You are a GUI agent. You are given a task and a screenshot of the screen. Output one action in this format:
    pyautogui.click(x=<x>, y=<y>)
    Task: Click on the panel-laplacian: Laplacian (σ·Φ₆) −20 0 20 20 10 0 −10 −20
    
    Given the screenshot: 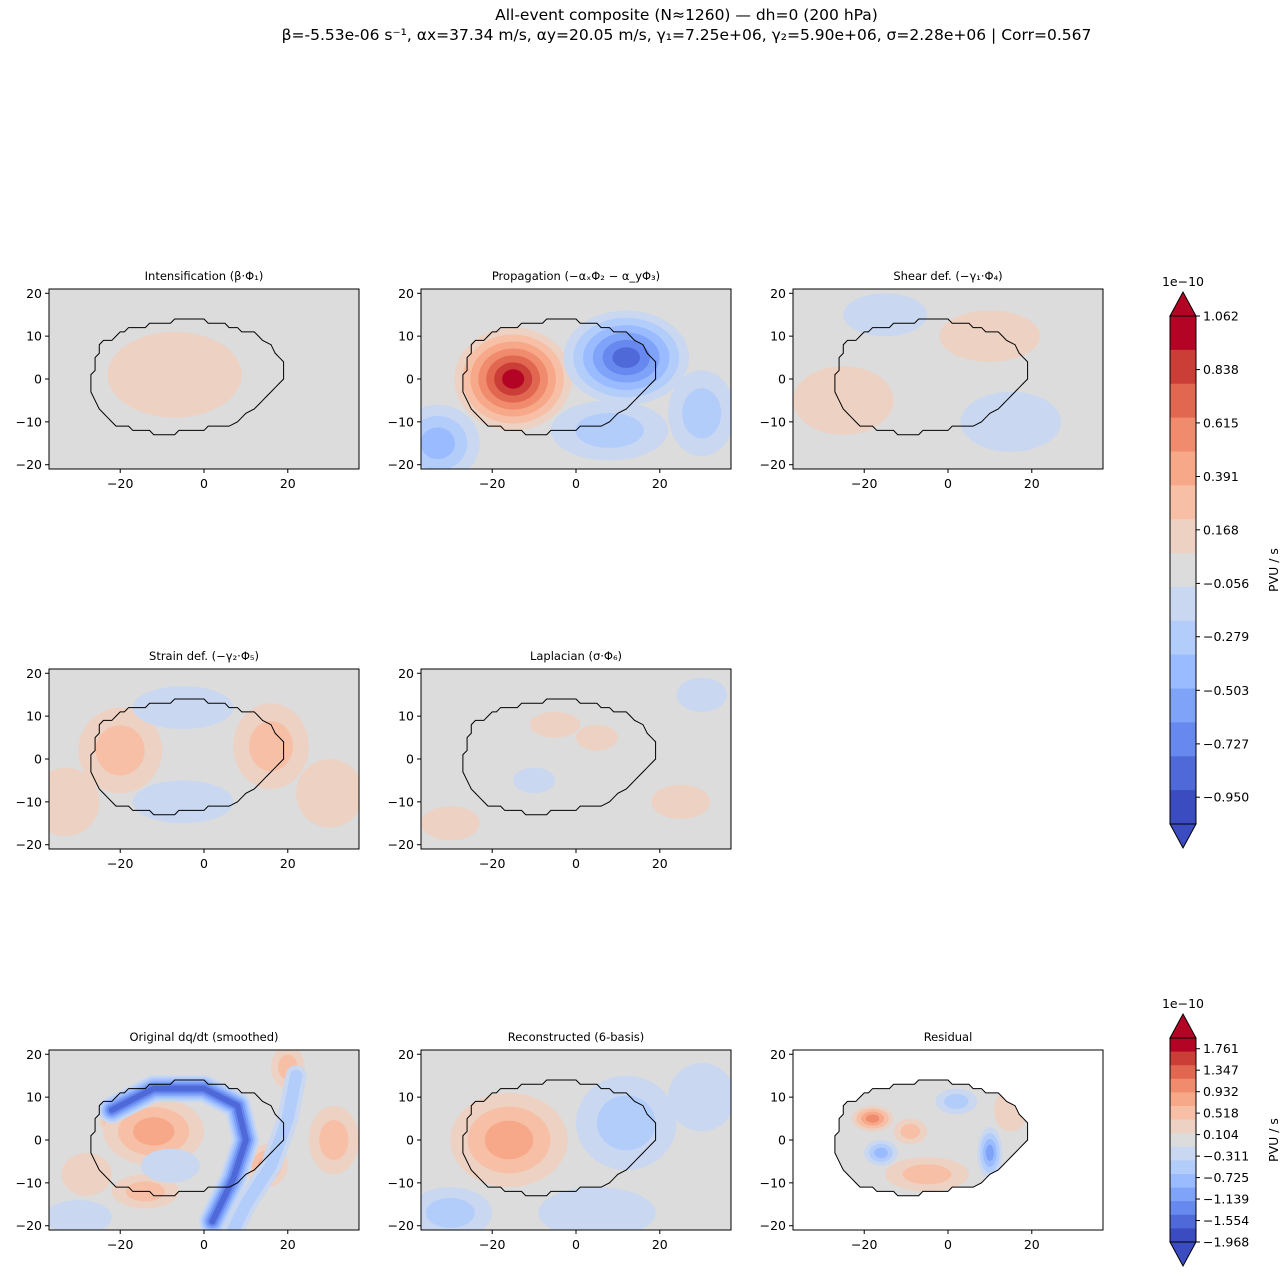 What is the action you would take?
    pyautogui.click(x=560, y=760)
    